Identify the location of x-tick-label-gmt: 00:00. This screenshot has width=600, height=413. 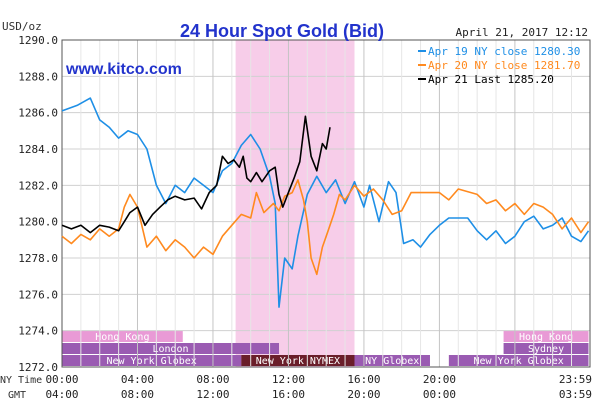
(439, 394).